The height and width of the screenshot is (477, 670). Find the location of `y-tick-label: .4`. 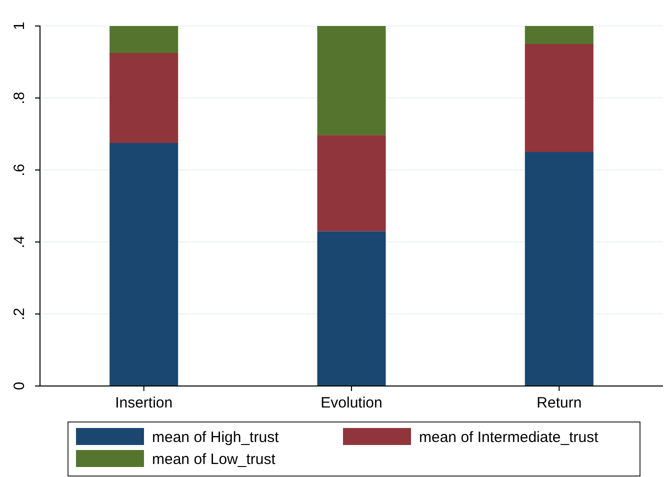

y-tick-label: .4 is located at coordinates (19, 242).